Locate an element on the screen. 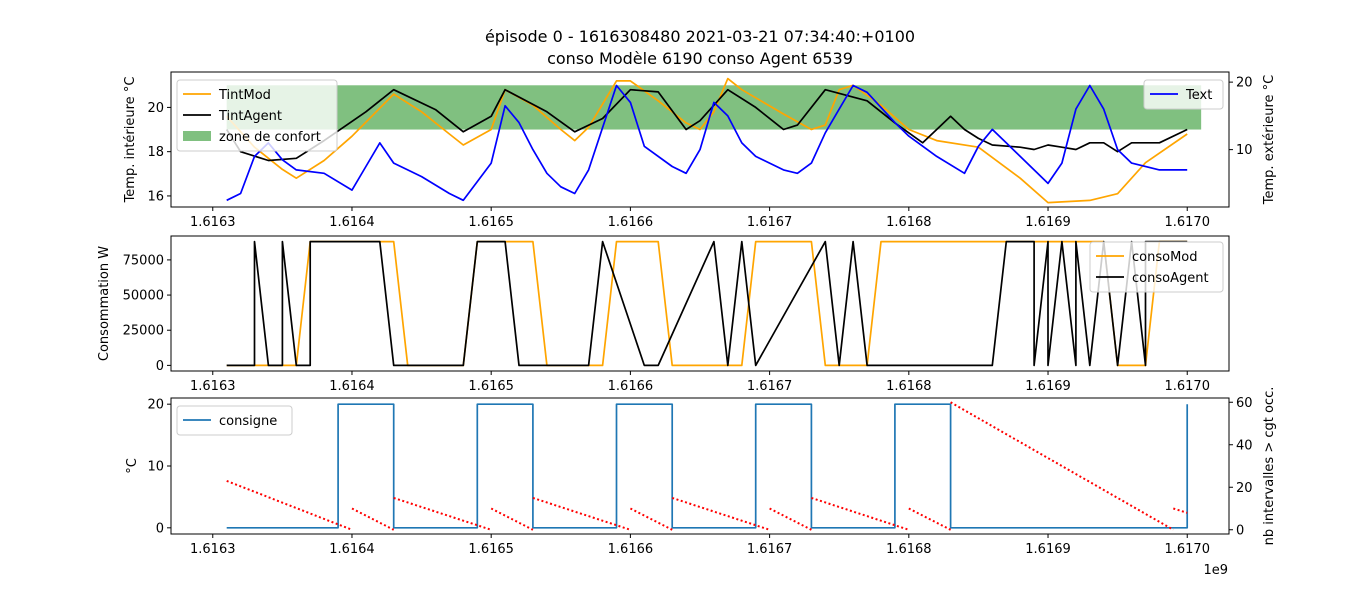  y-right-tick-label: 10 is located at coordinates (1244, 150).